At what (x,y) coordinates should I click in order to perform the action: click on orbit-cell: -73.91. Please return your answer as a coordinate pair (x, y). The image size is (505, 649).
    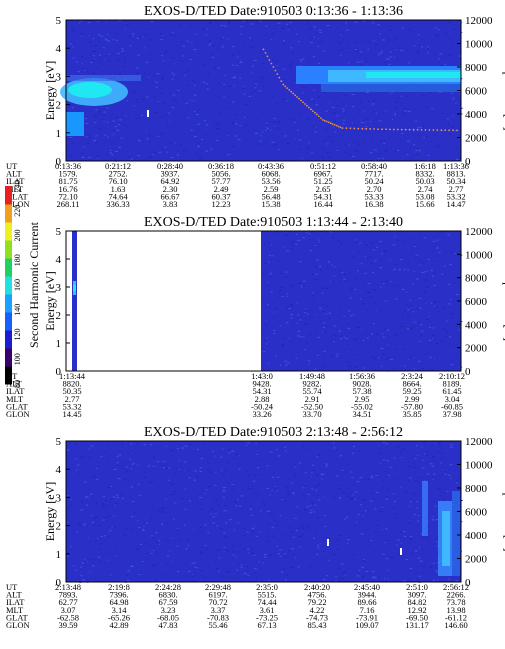
    Looking at the image, I should click on (367, 617).